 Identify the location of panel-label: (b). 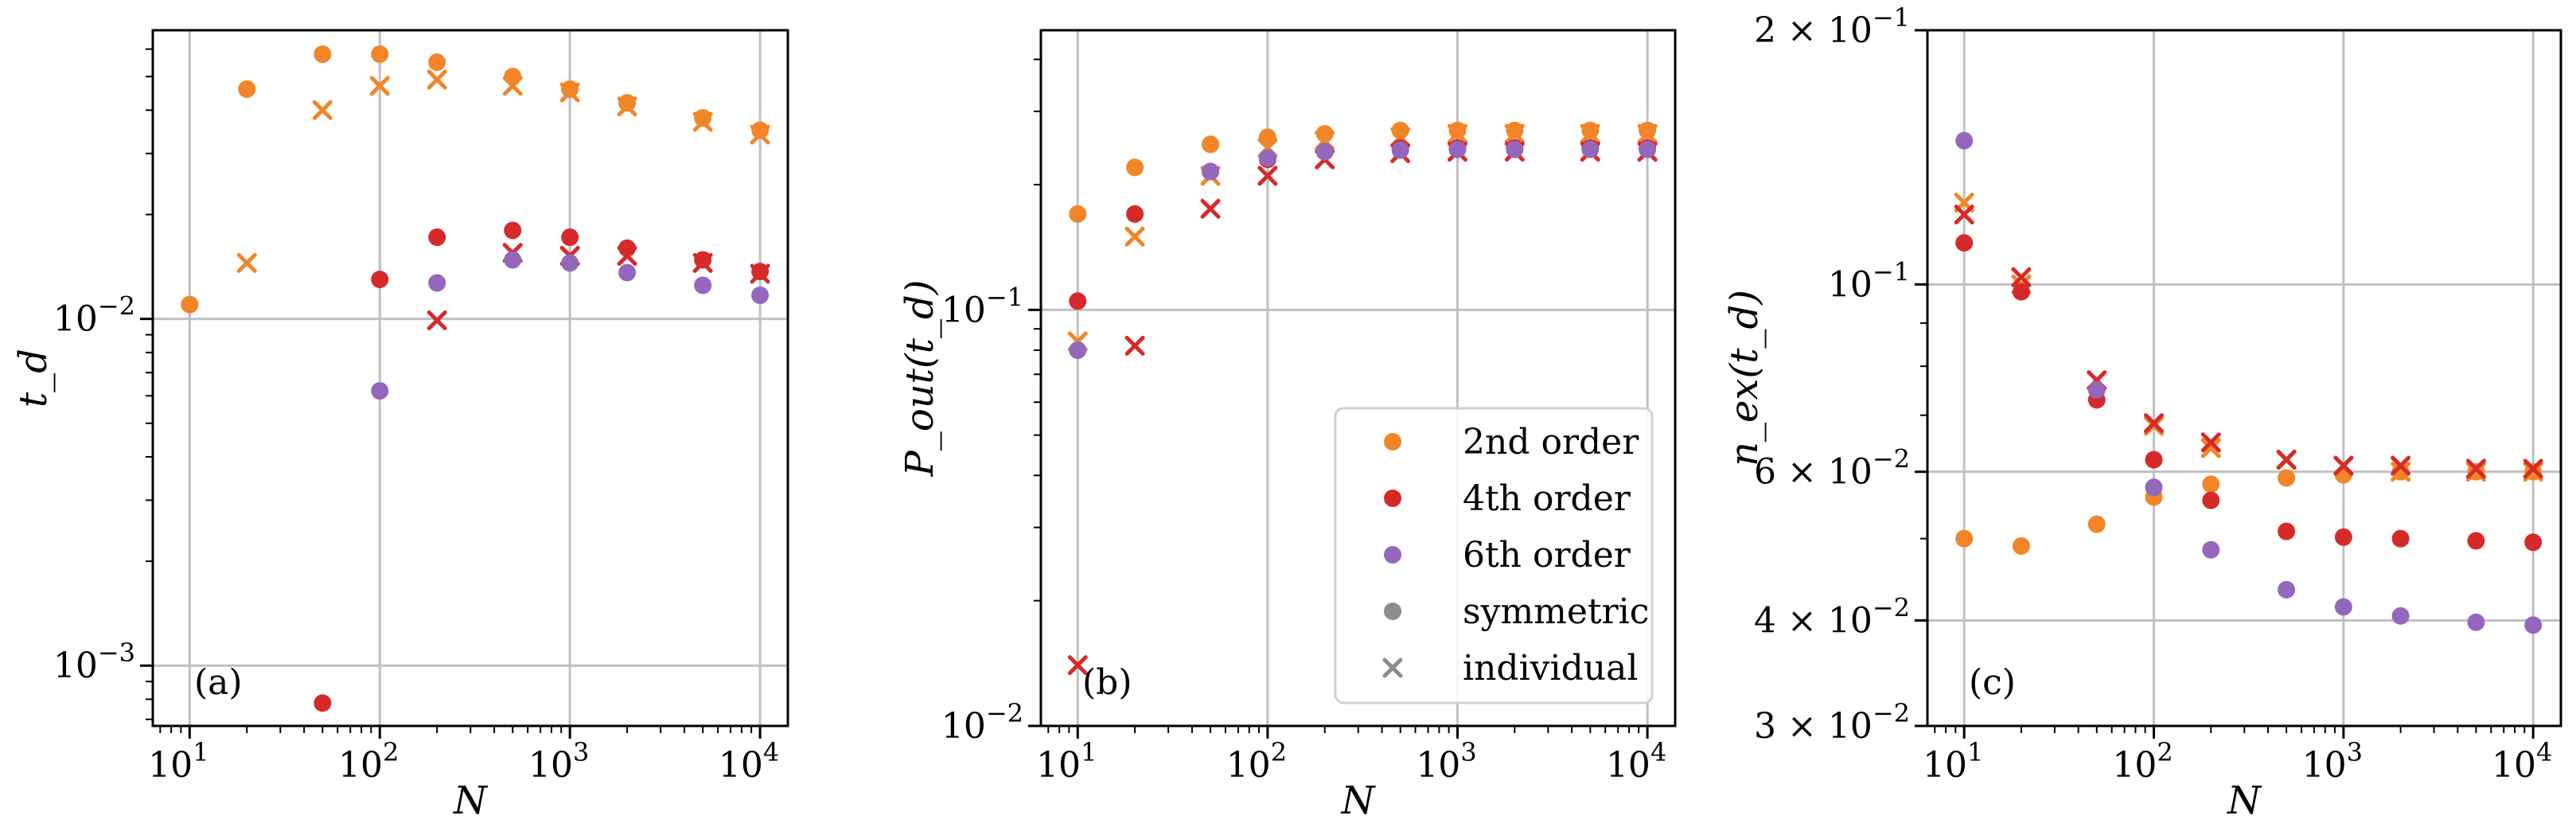
(1107, 683).